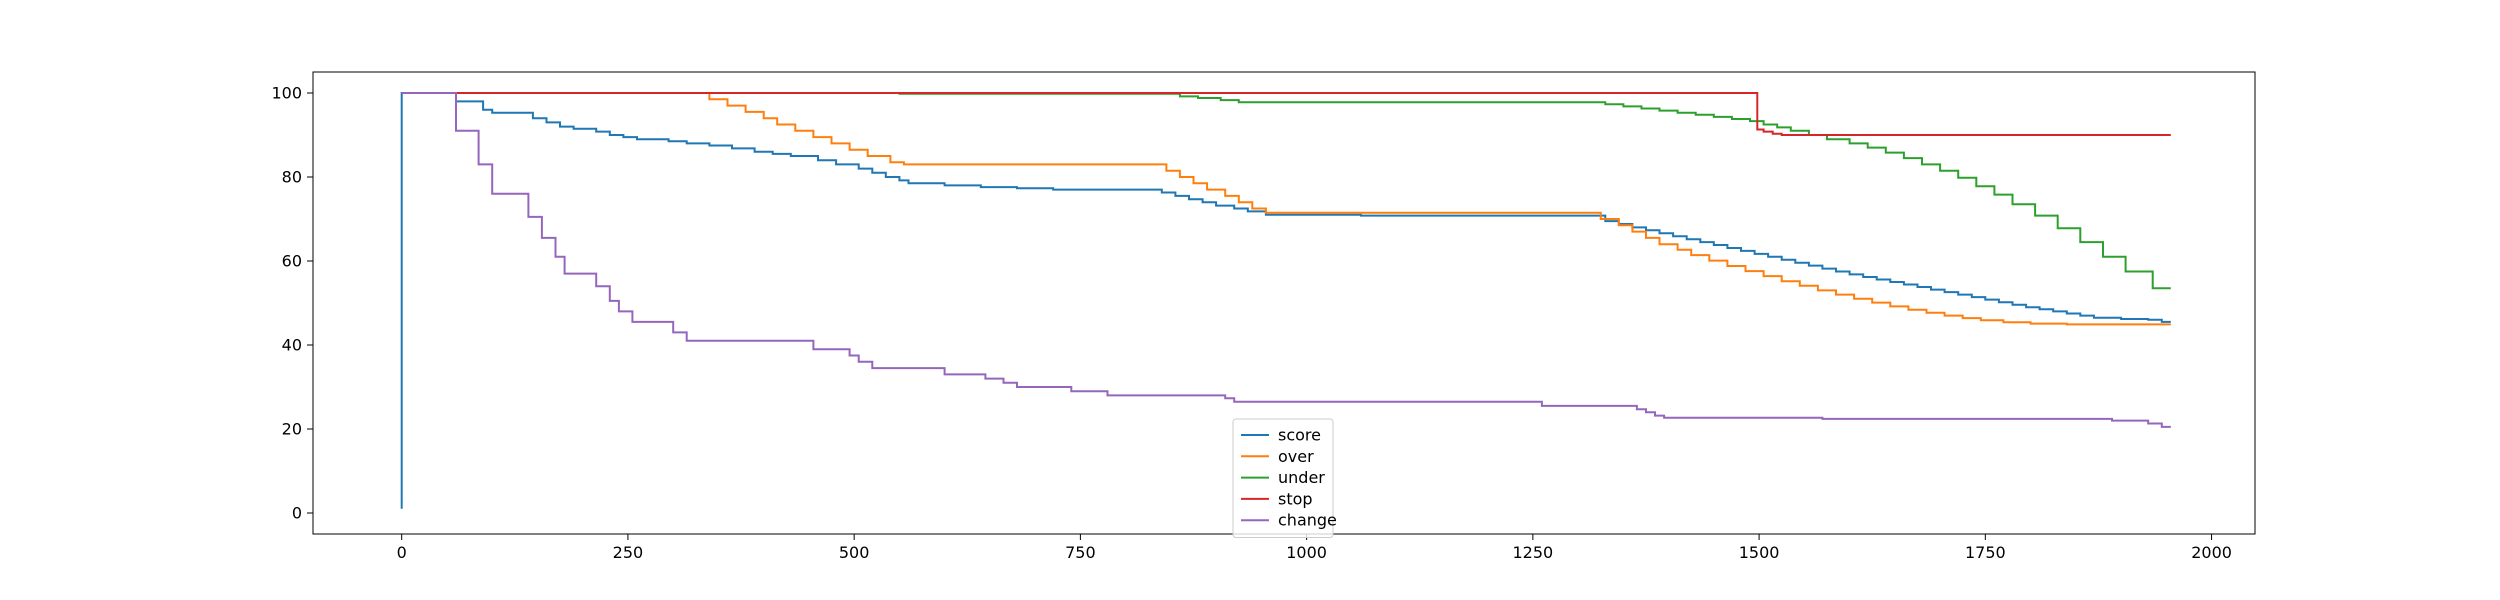  Describe the element at coordinates (292, 261) in the screenshot. I see `y-tick-label: 60` at that location.